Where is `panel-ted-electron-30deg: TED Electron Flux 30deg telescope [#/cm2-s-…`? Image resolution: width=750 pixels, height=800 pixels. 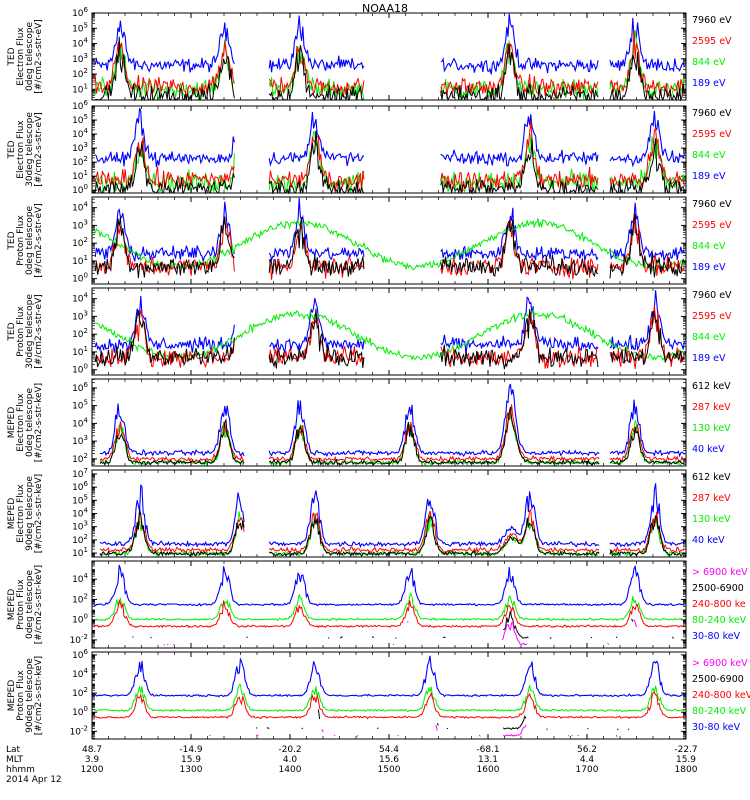 panel-ted-electron-30deg: TED Electron Flux 30deg telescope [#/cm2-s-… is located at coordinates (369, 147).